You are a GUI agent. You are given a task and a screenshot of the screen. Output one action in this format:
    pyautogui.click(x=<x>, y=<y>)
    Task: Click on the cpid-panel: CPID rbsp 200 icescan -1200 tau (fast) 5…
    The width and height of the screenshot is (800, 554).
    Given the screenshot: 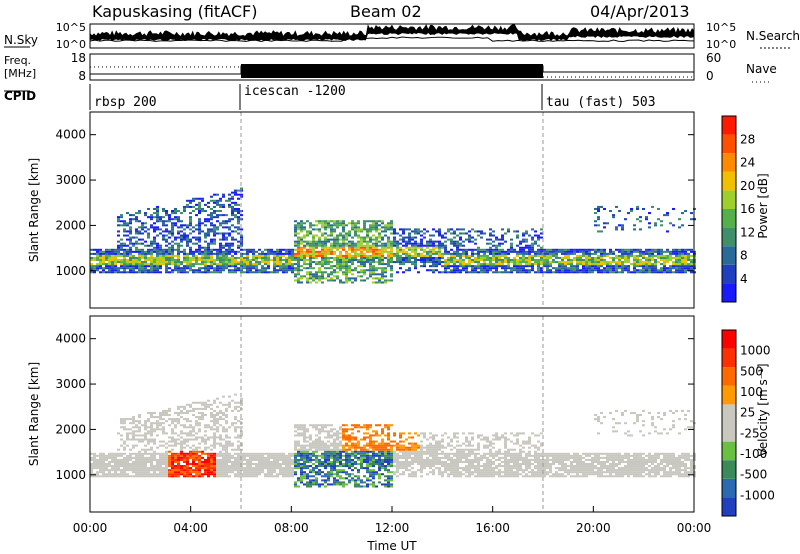 What is the action you would take?
    pyautogui.click(x=330, y=97)
    